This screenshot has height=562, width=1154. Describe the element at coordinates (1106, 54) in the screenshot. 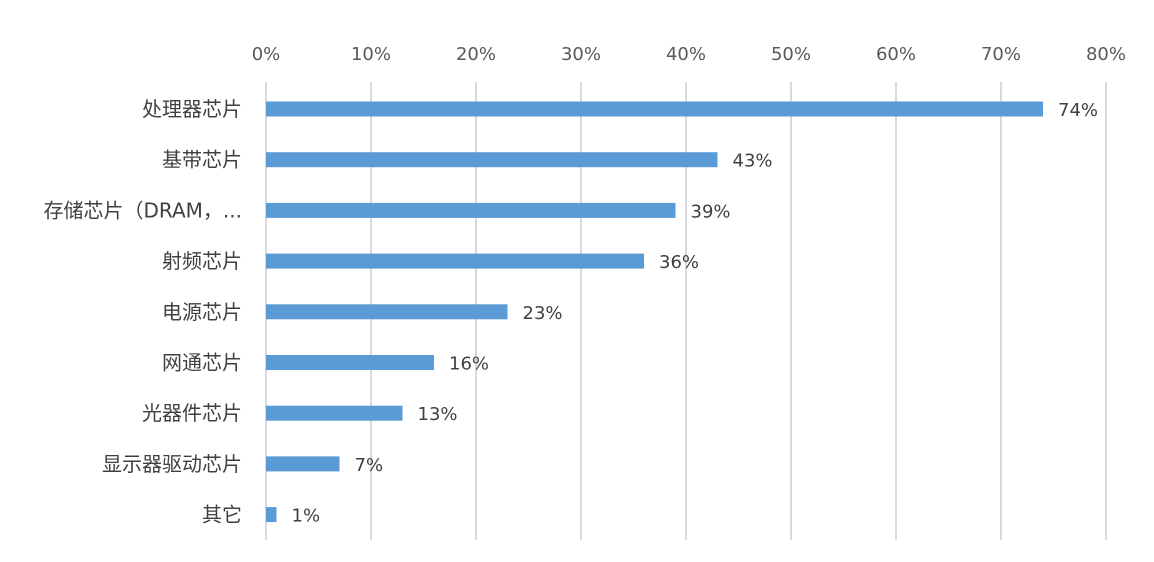

I see `x-tick-label: 80%` at that location.